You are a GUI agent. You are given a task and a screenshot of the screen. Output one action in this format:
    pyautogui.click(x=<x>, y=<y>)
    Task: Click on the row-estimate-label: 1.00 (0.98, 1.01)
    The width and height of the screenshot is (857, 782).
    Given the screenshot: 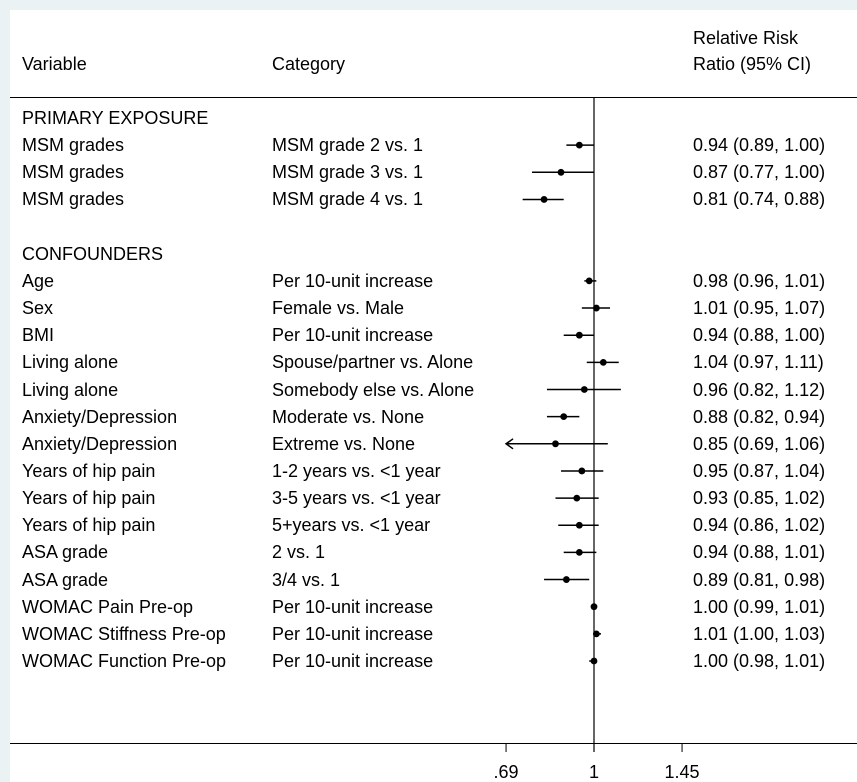 What is the action you would take?
    pyautogui.click(x=759, y=661)
    